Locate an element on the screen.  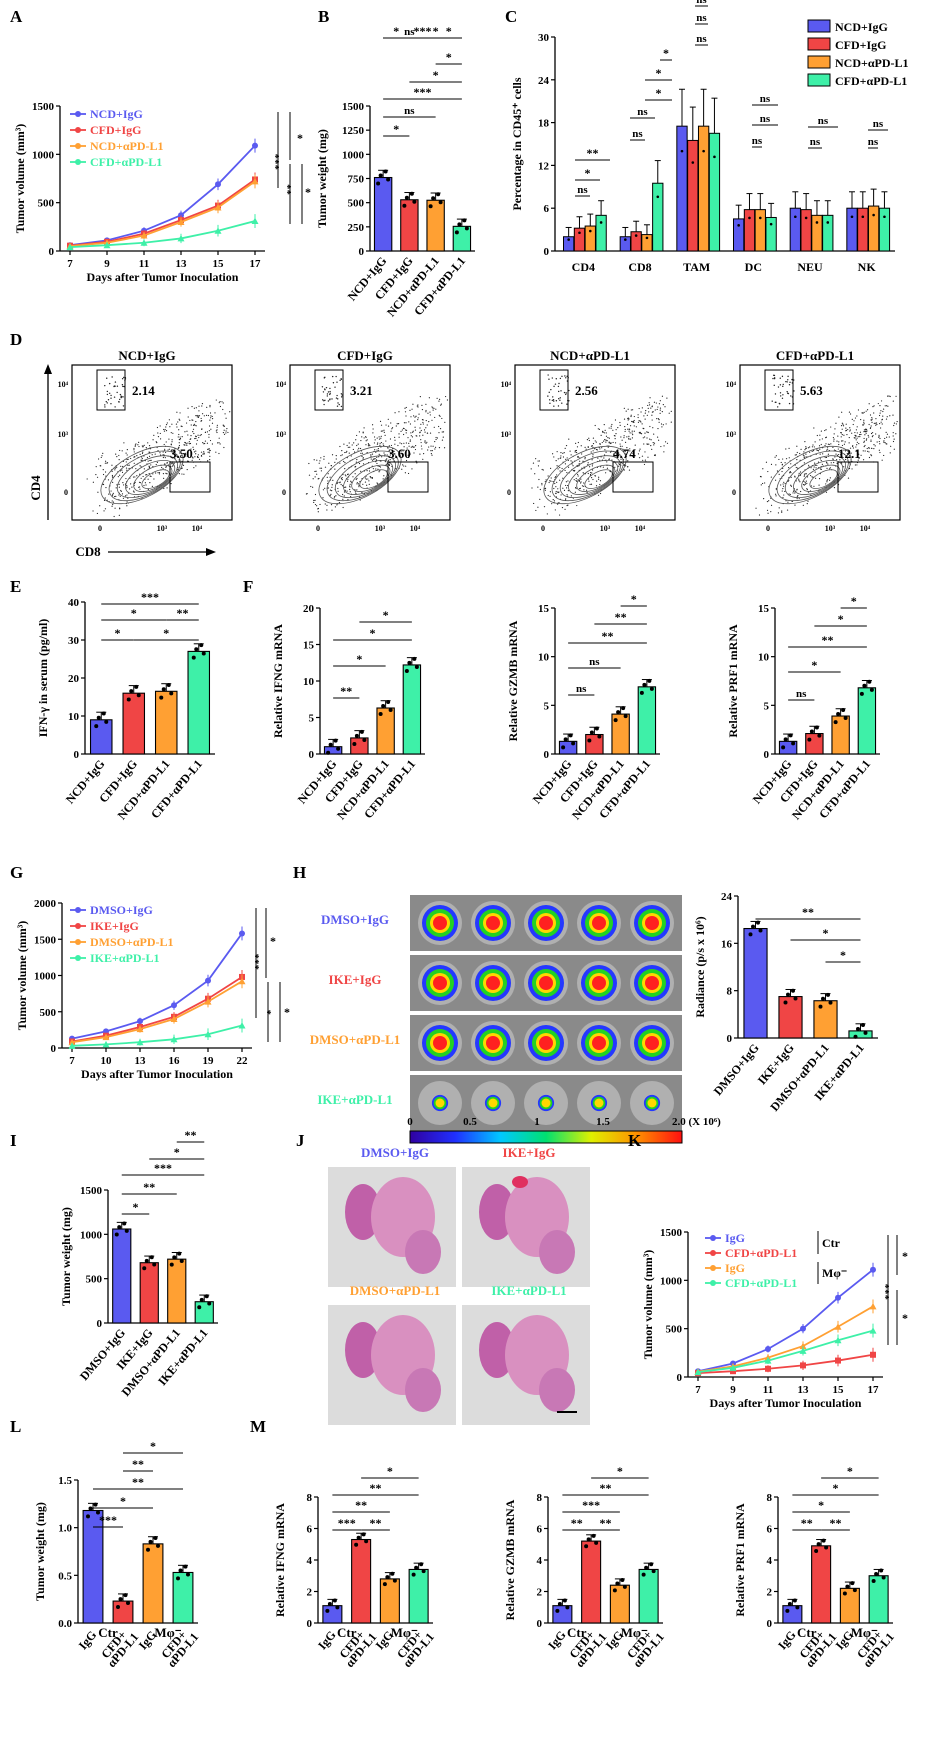
significance-label: ns is located at coordinates (637, 134).